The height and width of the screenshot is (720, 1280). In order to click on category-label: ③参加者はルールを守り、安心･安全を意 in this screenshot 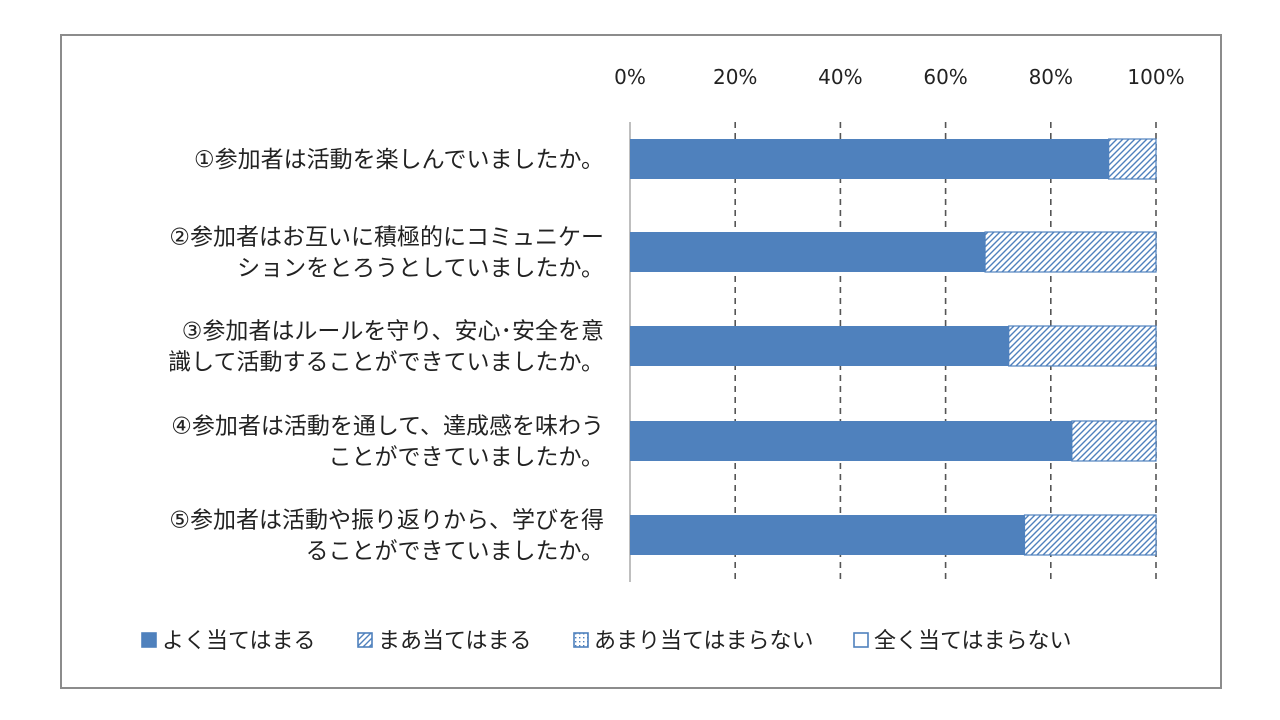, I will do `click(393, 332)`.